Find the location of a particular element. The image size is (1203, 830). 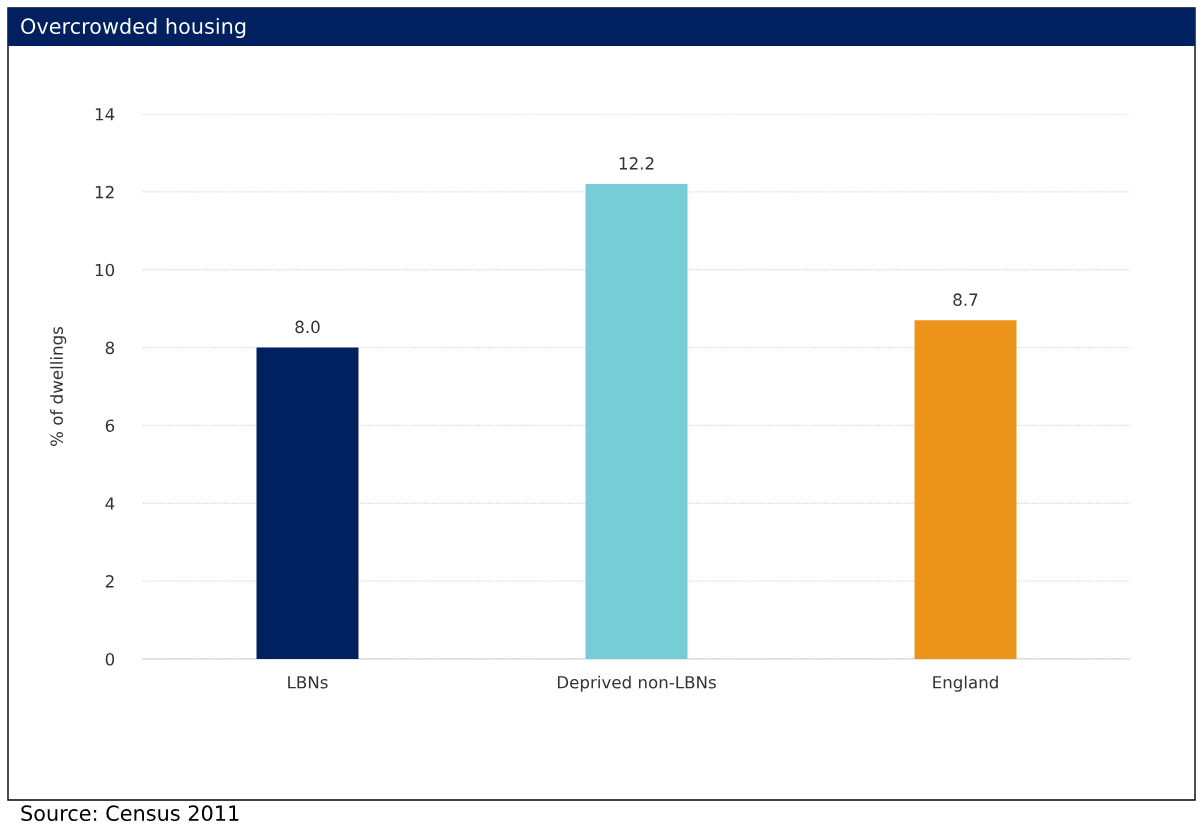

y-tick-label: 10 is located at coordinates (105, 270).